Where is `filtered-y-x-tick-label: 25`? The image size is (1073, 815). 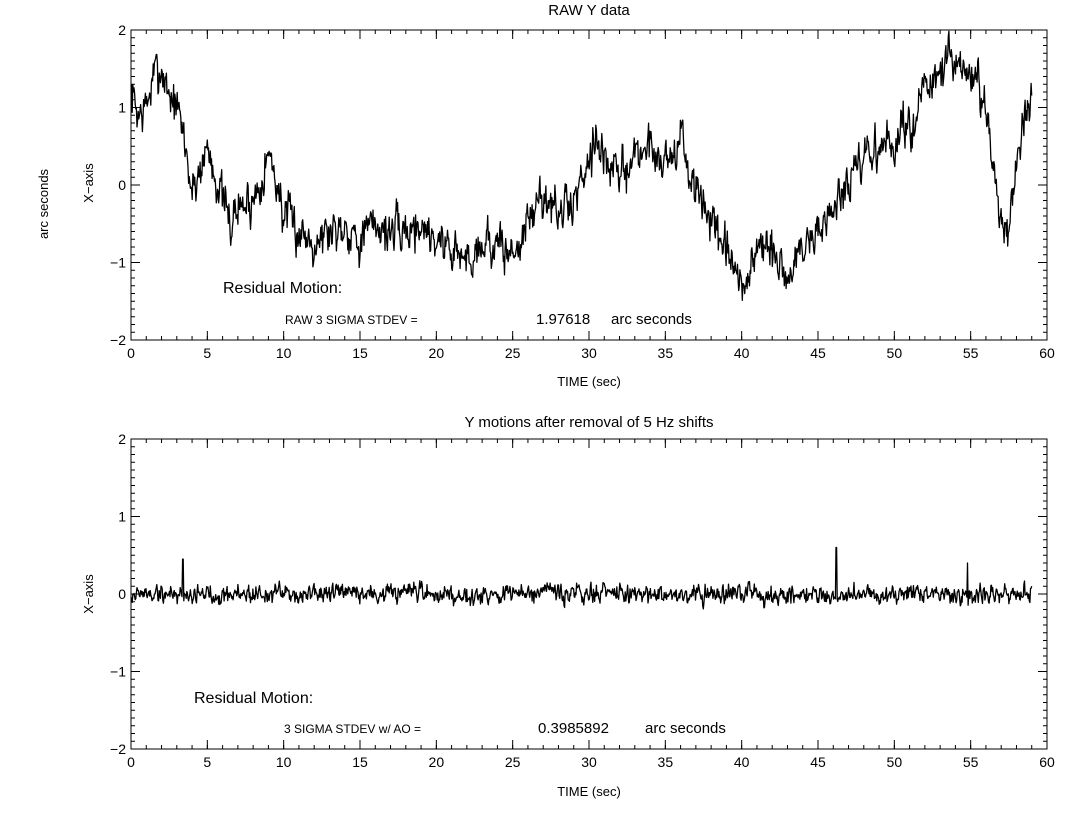 filtered-y-x-tick-label: 25 is located at coordinates (513, 762).